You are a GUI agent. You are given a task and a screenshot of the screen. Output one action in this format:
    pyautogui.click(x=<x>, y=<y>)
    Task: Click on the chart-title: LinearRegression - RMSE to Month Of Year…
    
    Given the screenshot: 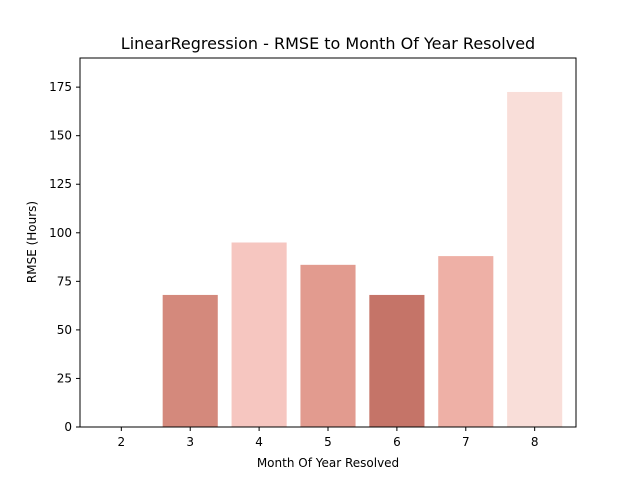 What is the action you would take?
    pyautogui.click(x=328, y=43)
    